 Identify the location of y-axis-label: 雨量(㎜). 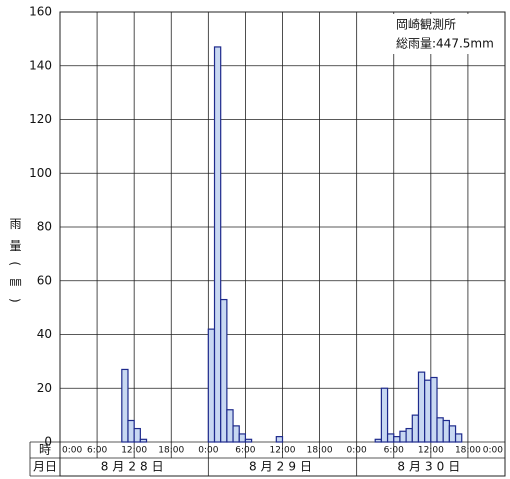
(15, 264).